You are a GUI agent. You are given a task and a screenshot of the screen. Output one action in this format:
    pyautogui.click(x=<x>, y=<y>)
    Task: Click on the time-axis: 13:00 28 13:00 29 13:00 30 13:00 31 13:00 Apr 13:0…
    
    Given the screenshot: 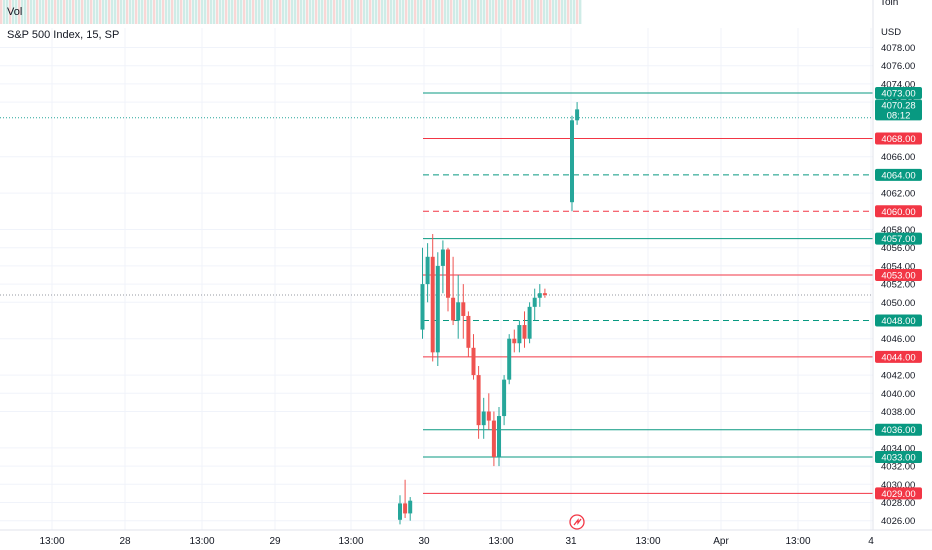 What is the action you would take?
    pyautogui.click(x=456, y=541)
    